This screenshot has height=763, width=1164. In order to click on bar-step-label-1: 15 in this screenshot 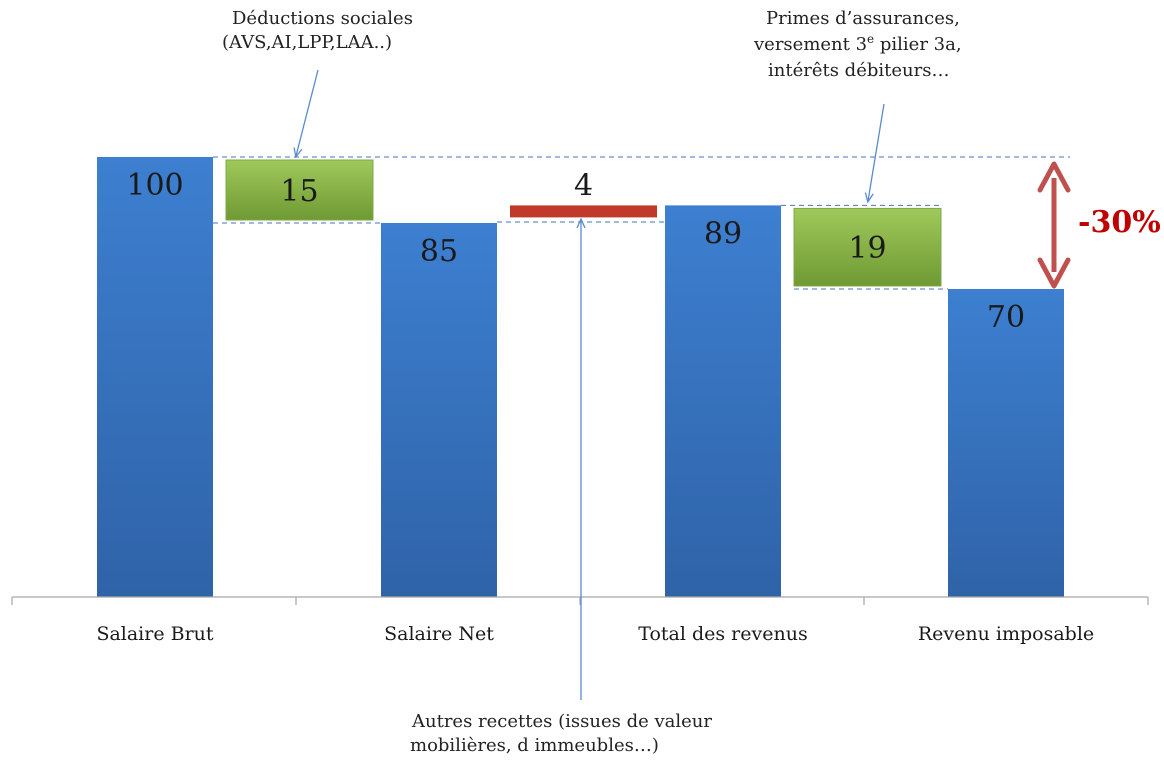, I will do `click(299, 191)`.